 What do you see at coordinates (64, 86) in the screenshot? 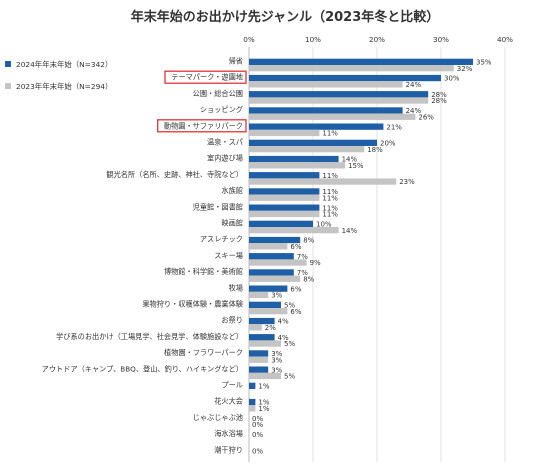
I see `legend-label-2023: 2023年年末年始（N=294）` at bounding box center [64, 86].